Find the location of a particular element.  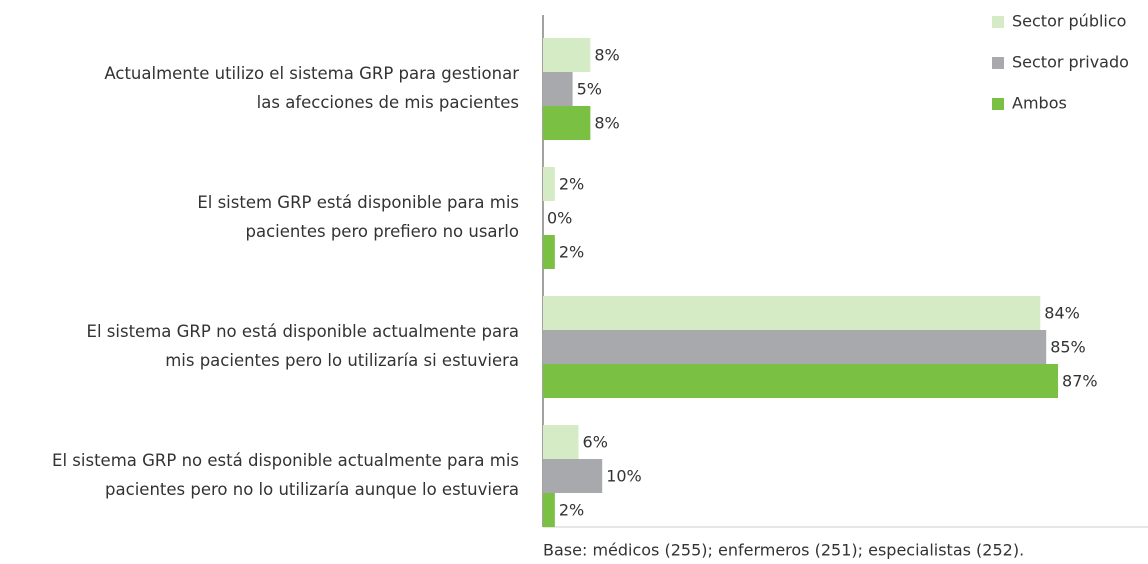

category-label: pacientes pero prefiero no usarlo is located at coordinates (382, 231).